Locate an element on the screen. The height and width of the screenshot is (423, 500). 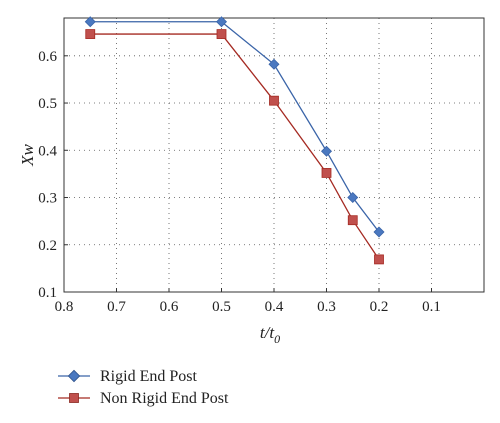
legend-label-nonrigid: Non Rigid End Post is located at coordinates (164, 398).